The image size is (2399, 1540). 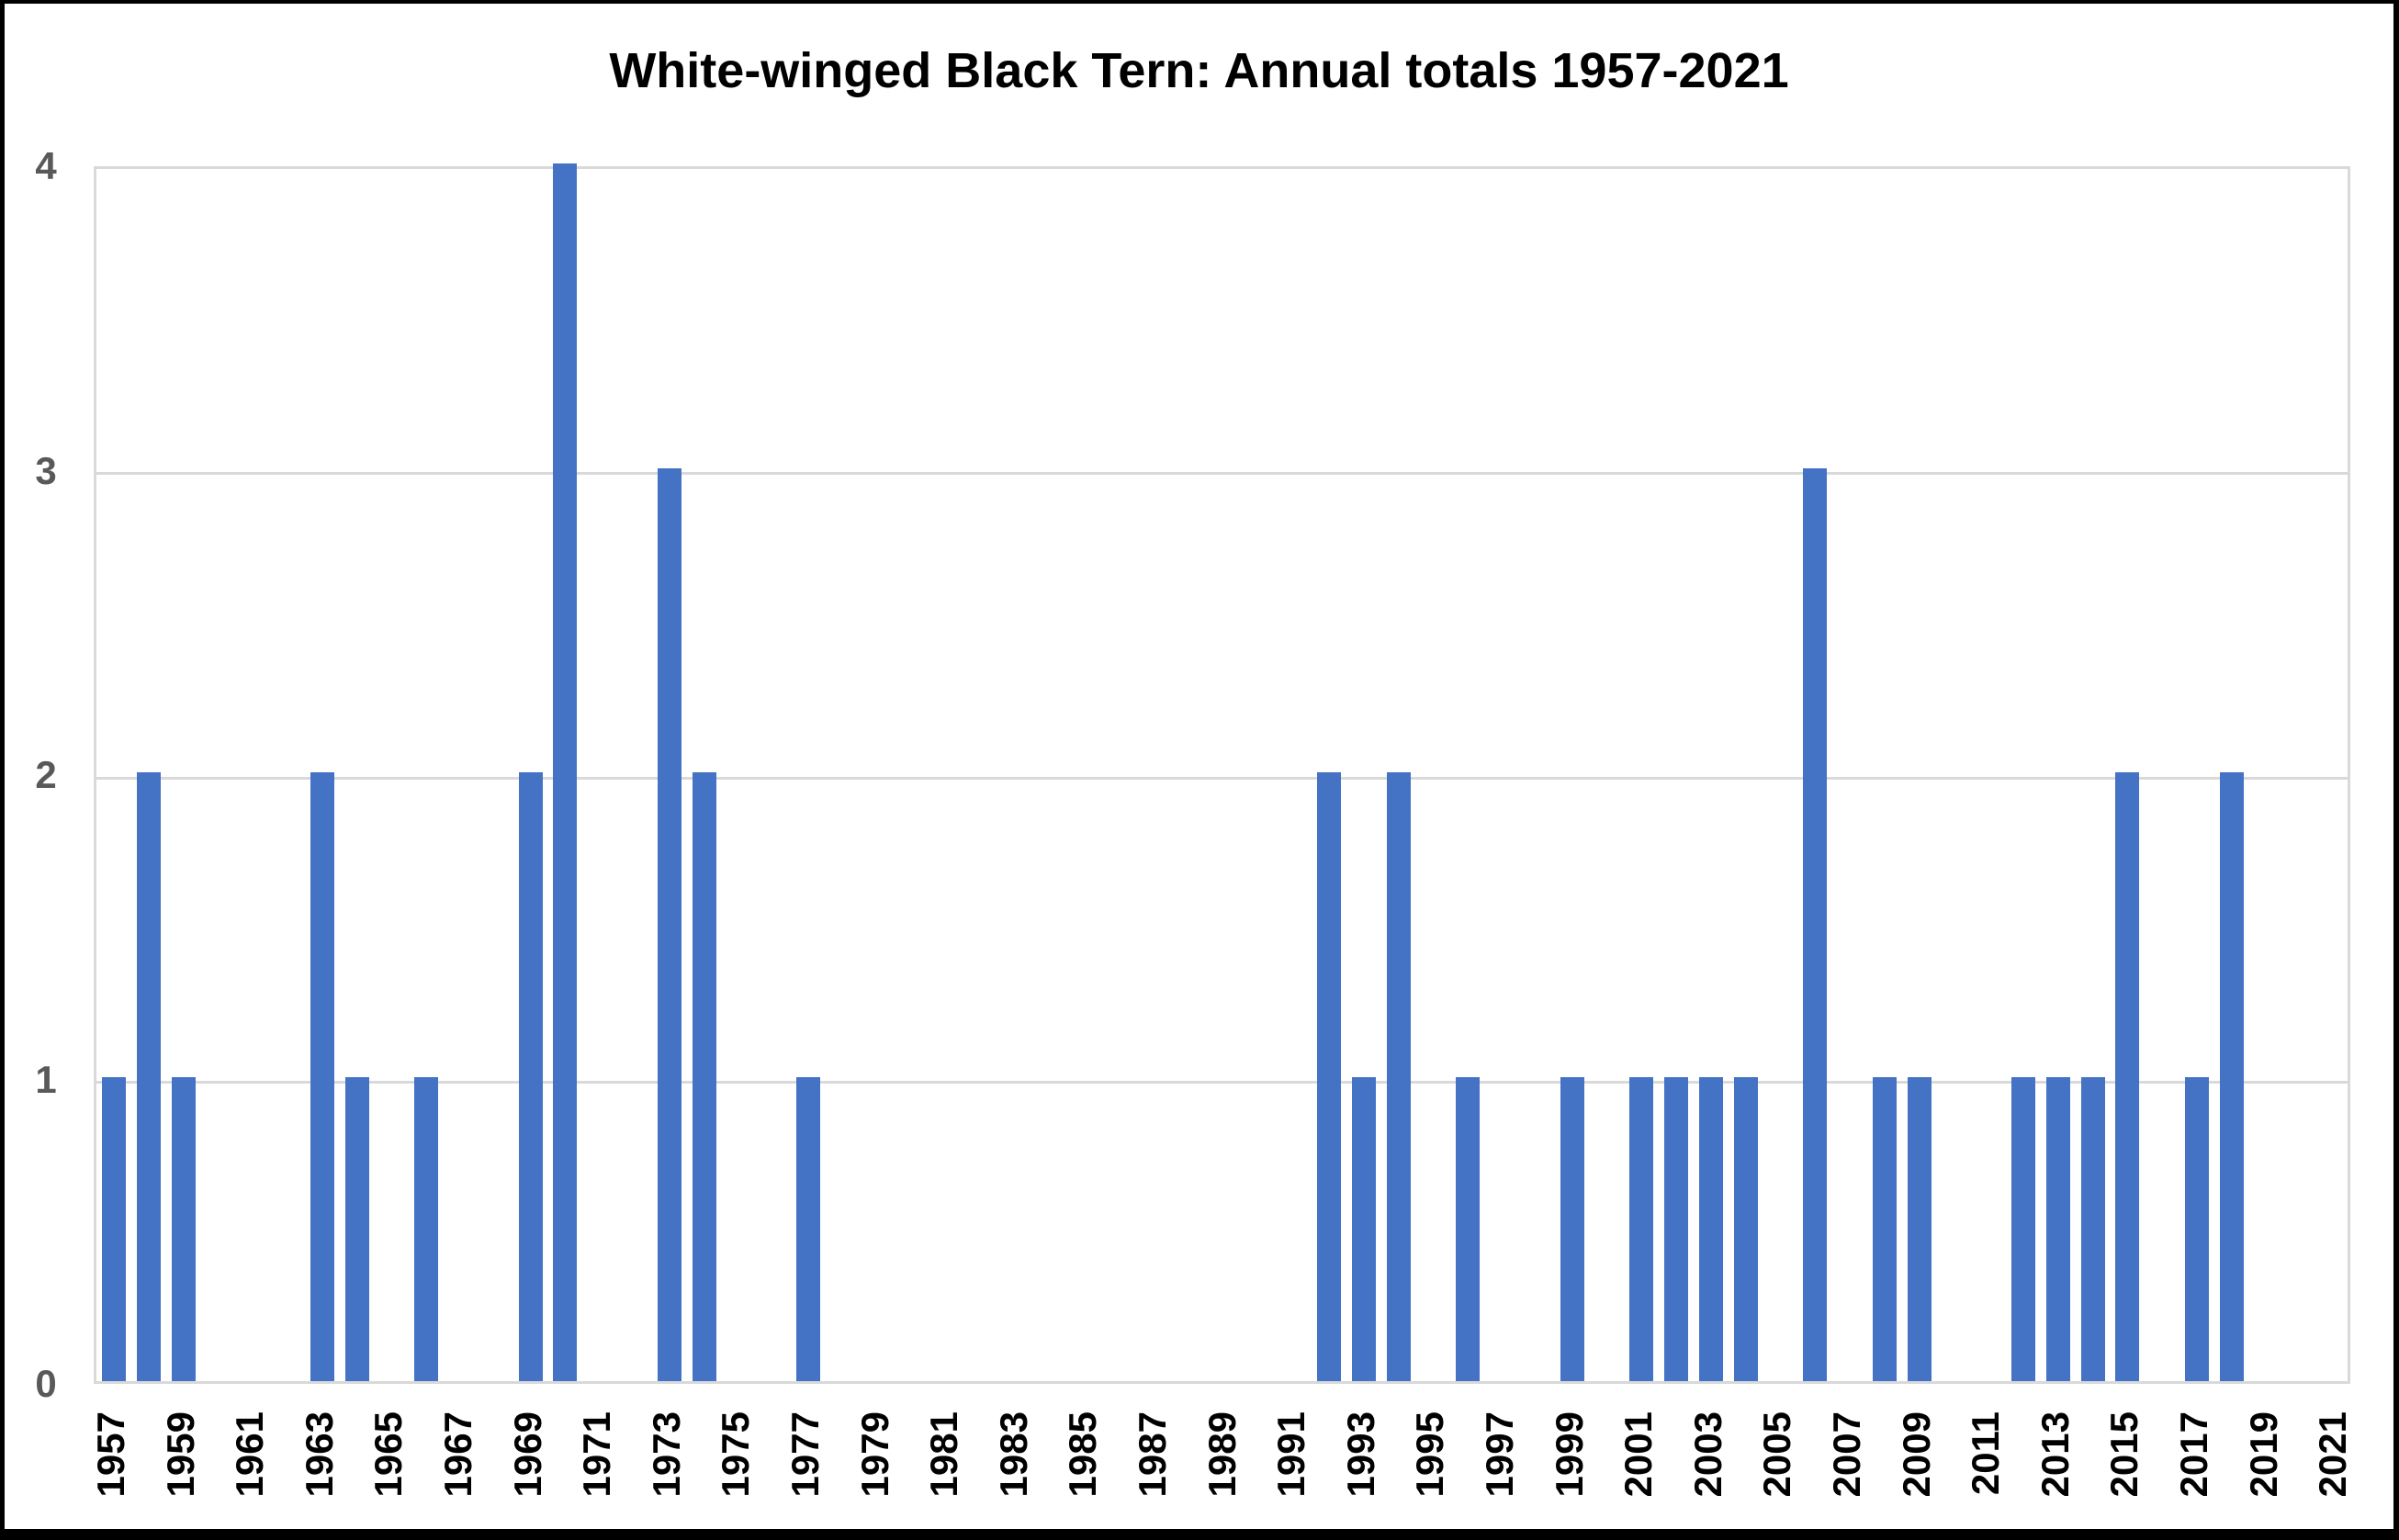 I want to click on x-tick-1957: 1957, so click(x=111, y=1454).